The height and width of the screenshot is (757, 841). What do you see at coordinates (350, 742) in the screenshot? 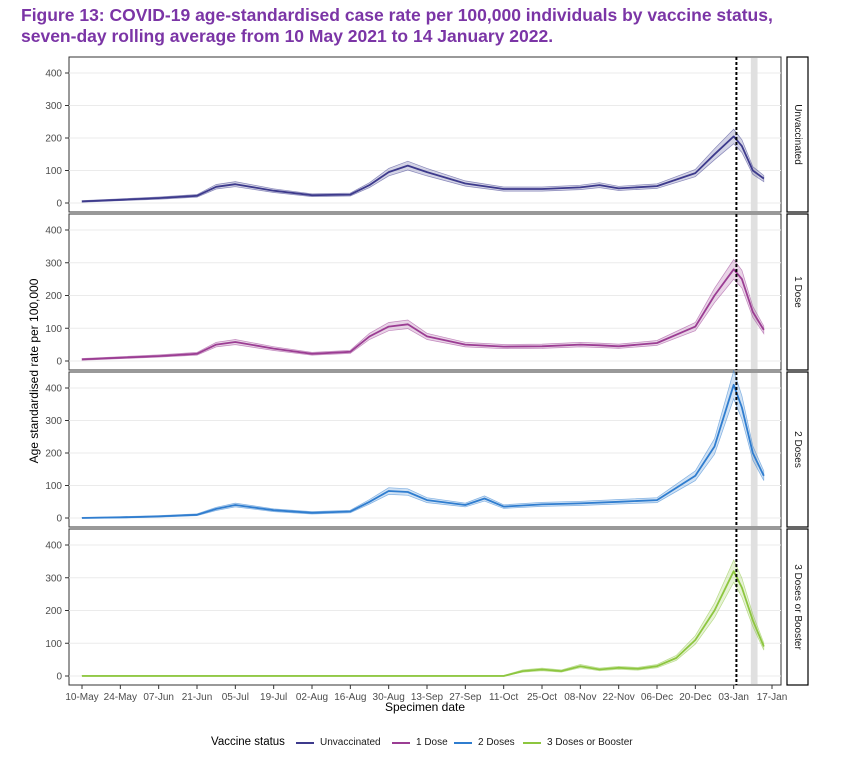
I see `legend-label-unvaccinated: Unvaccinated` at bounding box center [350, 742].